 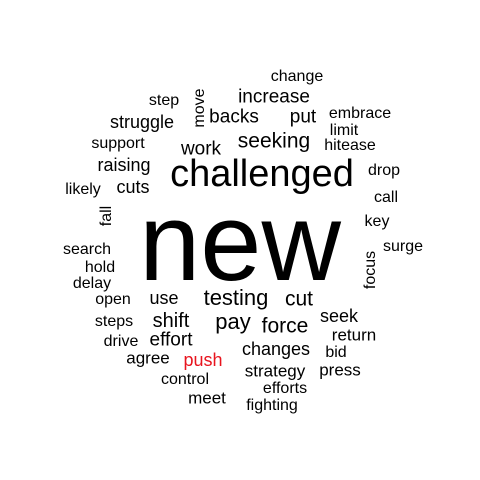 I want to click on word-raising: raising, so click(x=124, y=165).